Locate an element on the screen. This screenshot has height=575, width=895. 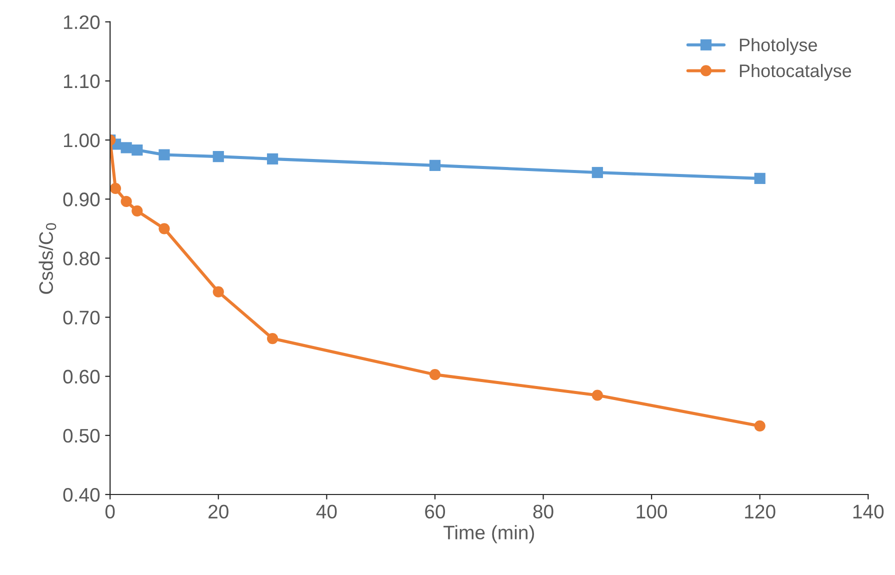
legend-label: Photolyse is located at coordinates (778, 46).